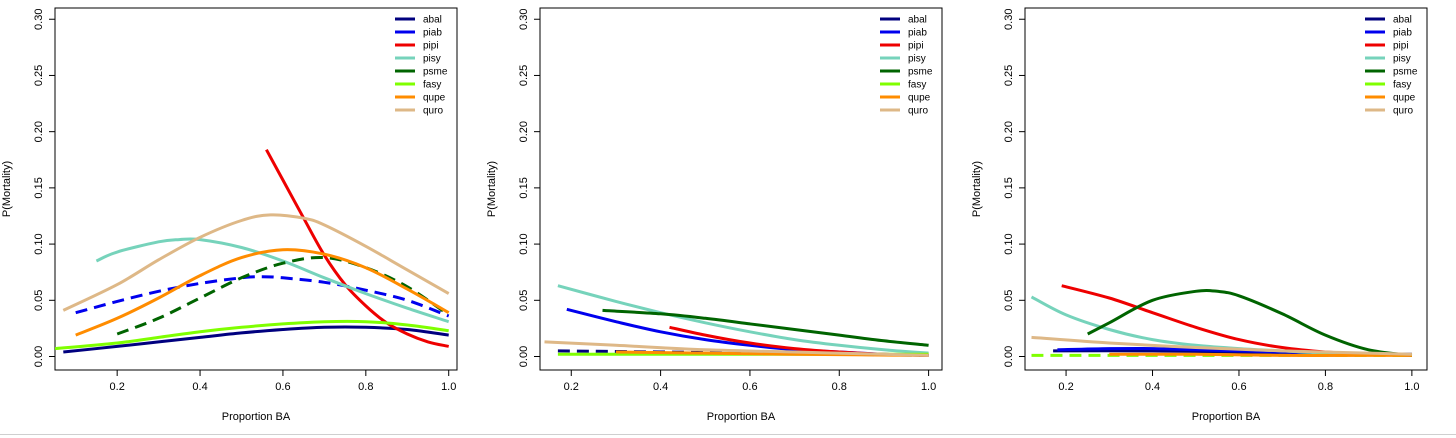 The width and height of the screenshot is (1456, 438). What do you see at coordinates (256, 339) in the screenshot?
I see `series-line-abal` at bounding box center [256, 339].